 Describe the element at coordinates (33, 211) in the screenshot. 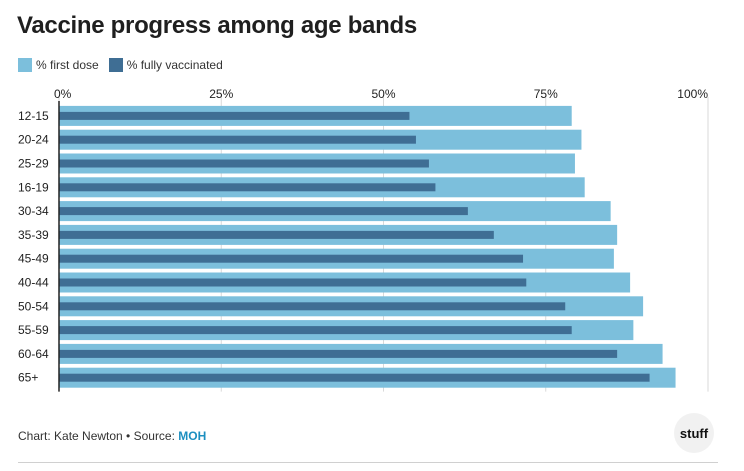

I see `y-category-label: 30-34` at that location.